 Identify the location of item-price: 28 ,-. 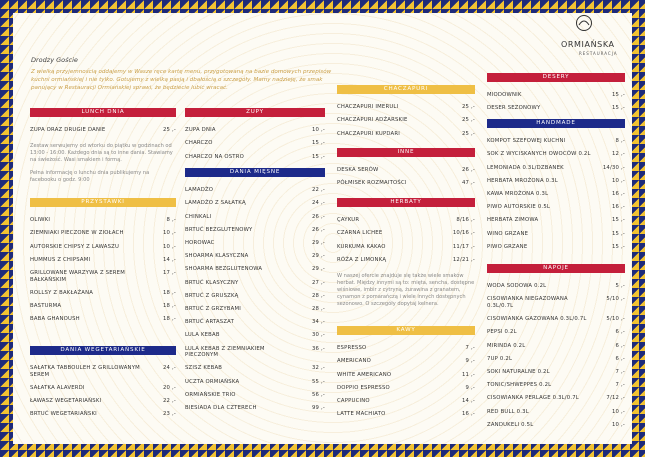
(318, 295).